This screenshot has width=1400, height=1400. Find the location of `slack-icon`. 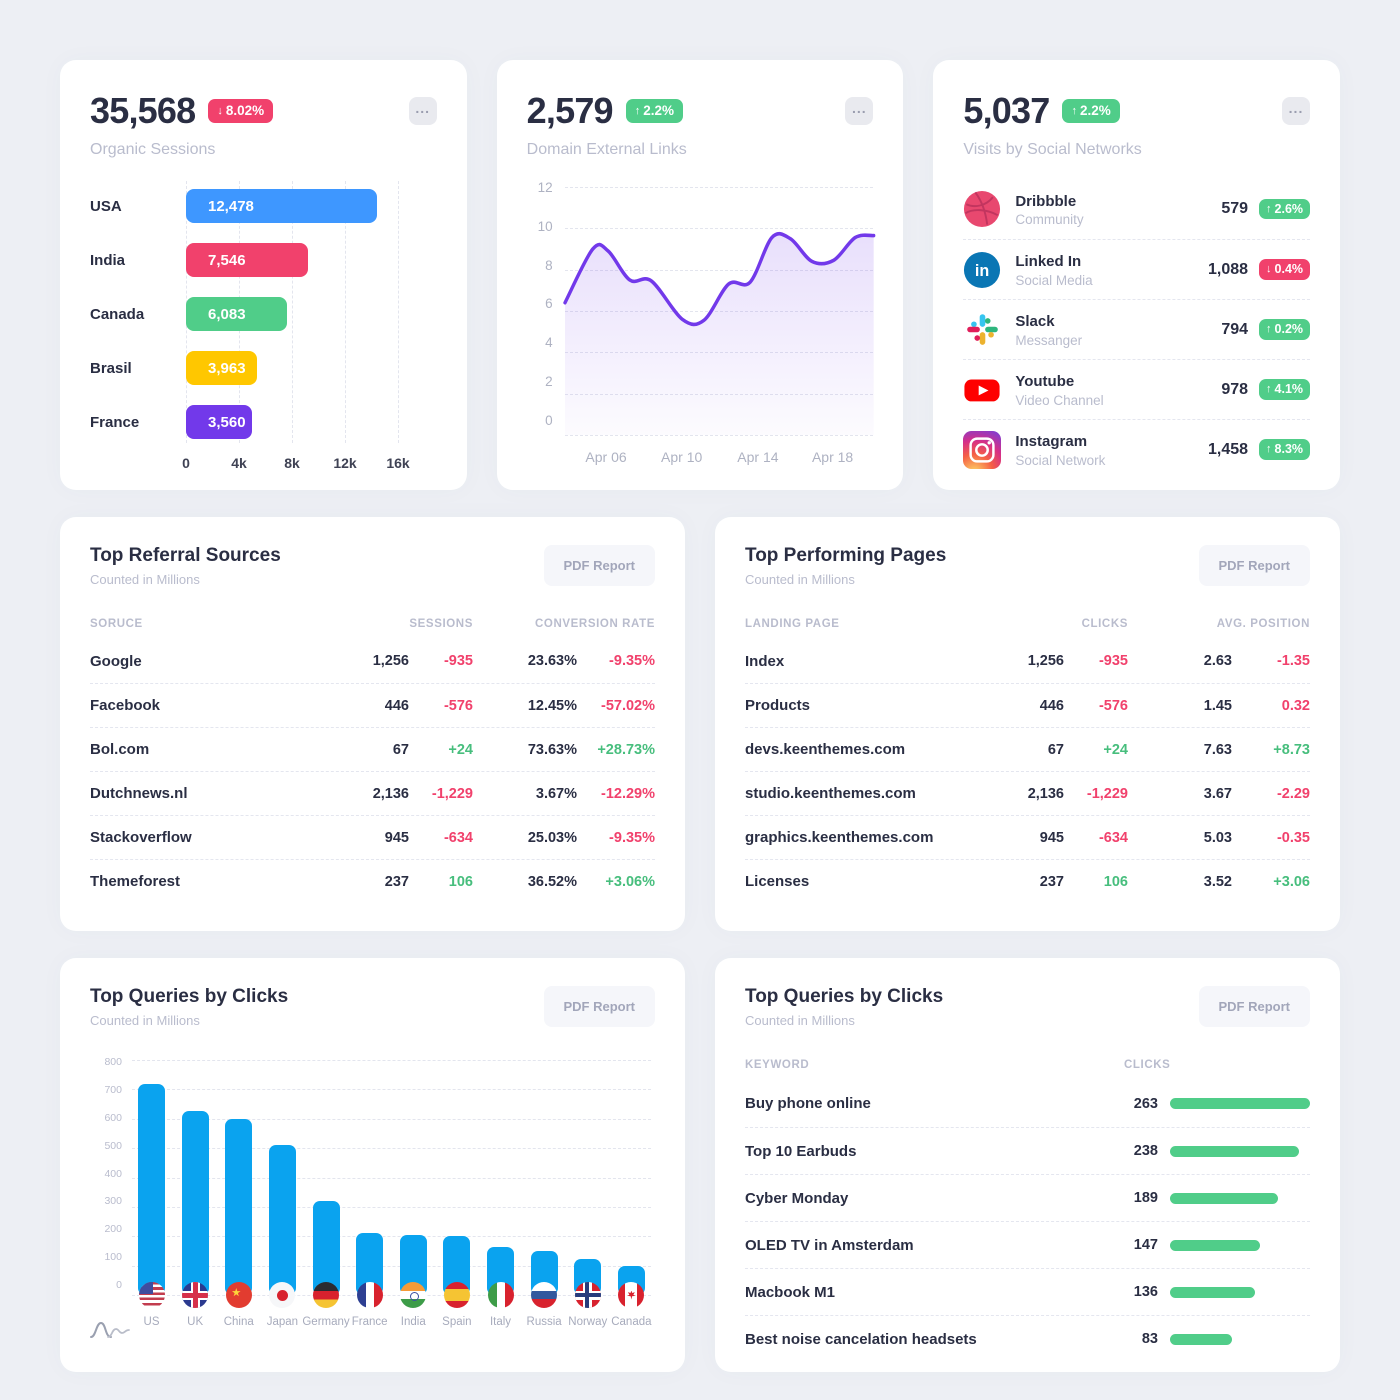

slack-icon is located at coordinates (982, 330).